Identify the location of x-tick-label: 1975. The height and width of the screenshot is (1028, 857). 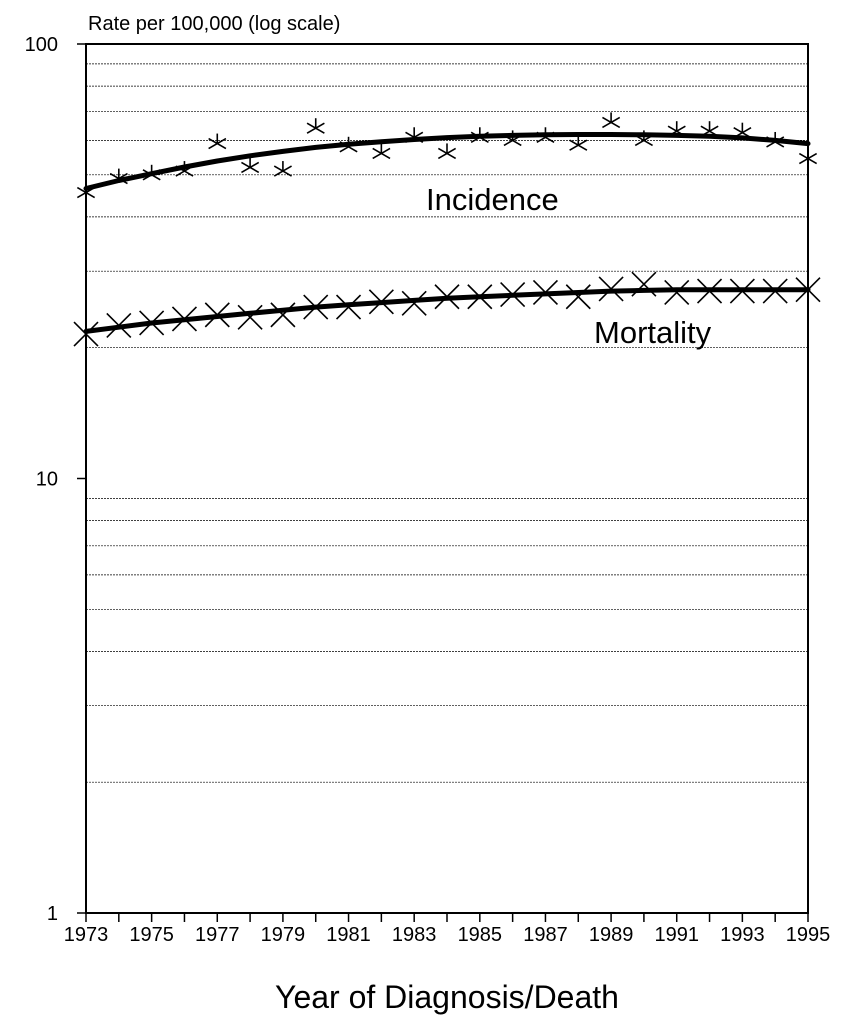
(151, 935).